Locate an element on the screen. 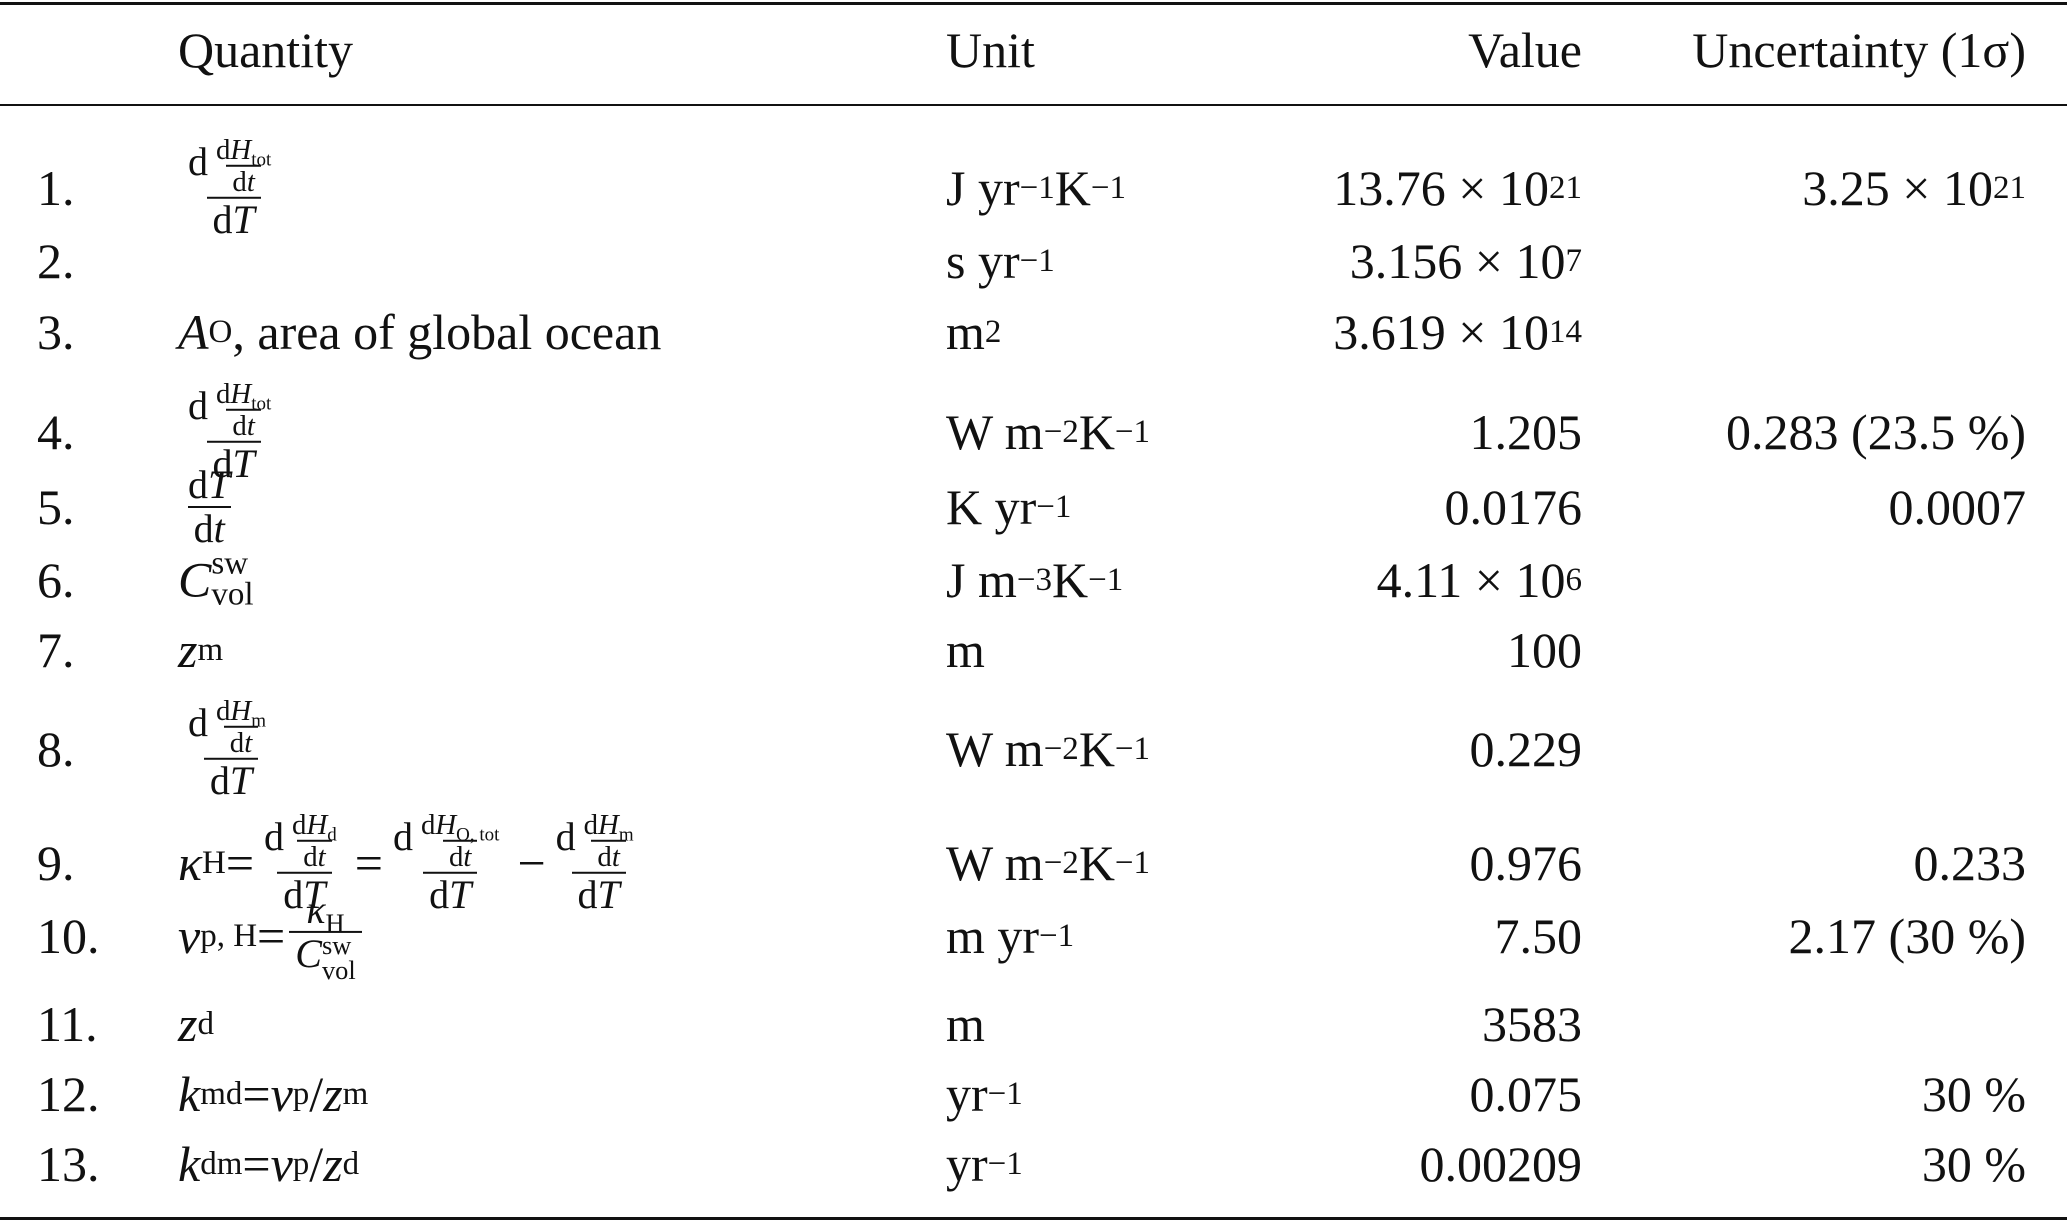  unit-cell: J yr −1 K −1 is located at coordinates (1036, 188).